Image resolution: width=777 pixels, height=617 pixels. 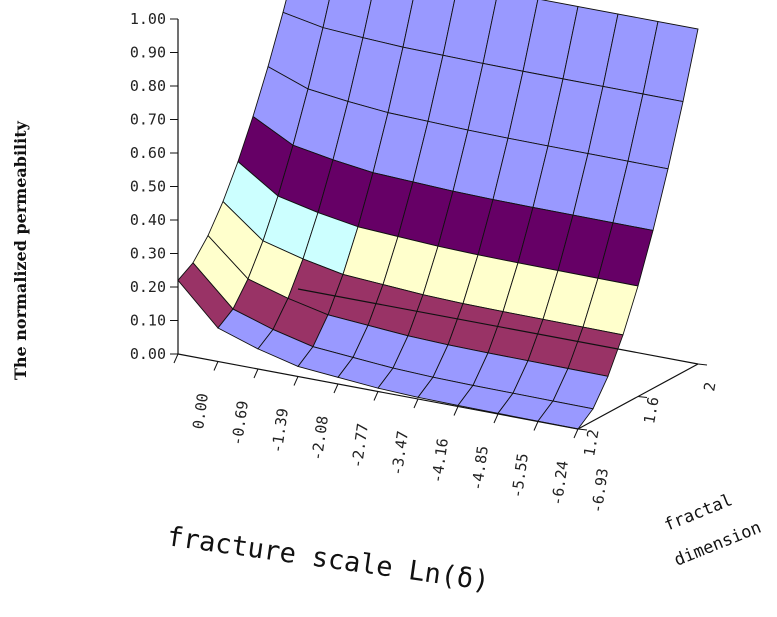 I want to click on x-tick-label: -1.39, so click(x=280, y=430).